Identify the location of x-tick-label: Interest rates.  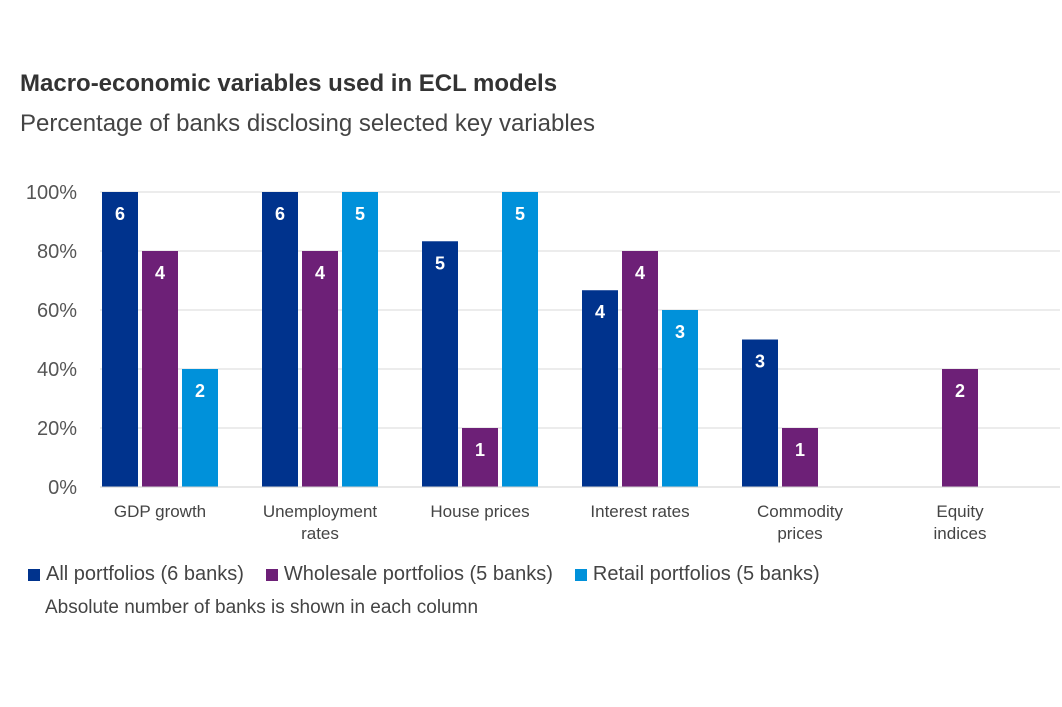
(639, 511).